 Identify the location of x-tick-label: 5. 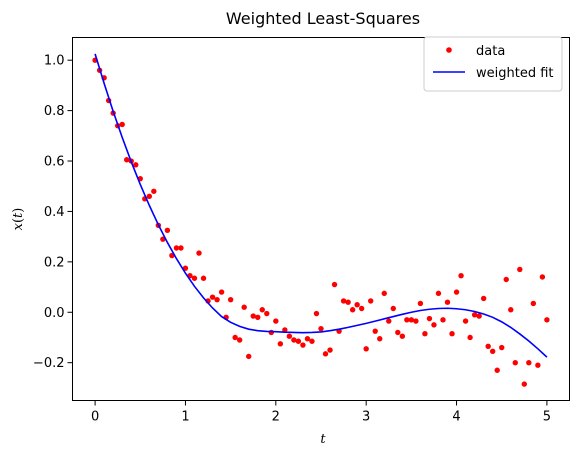
(547, 417).